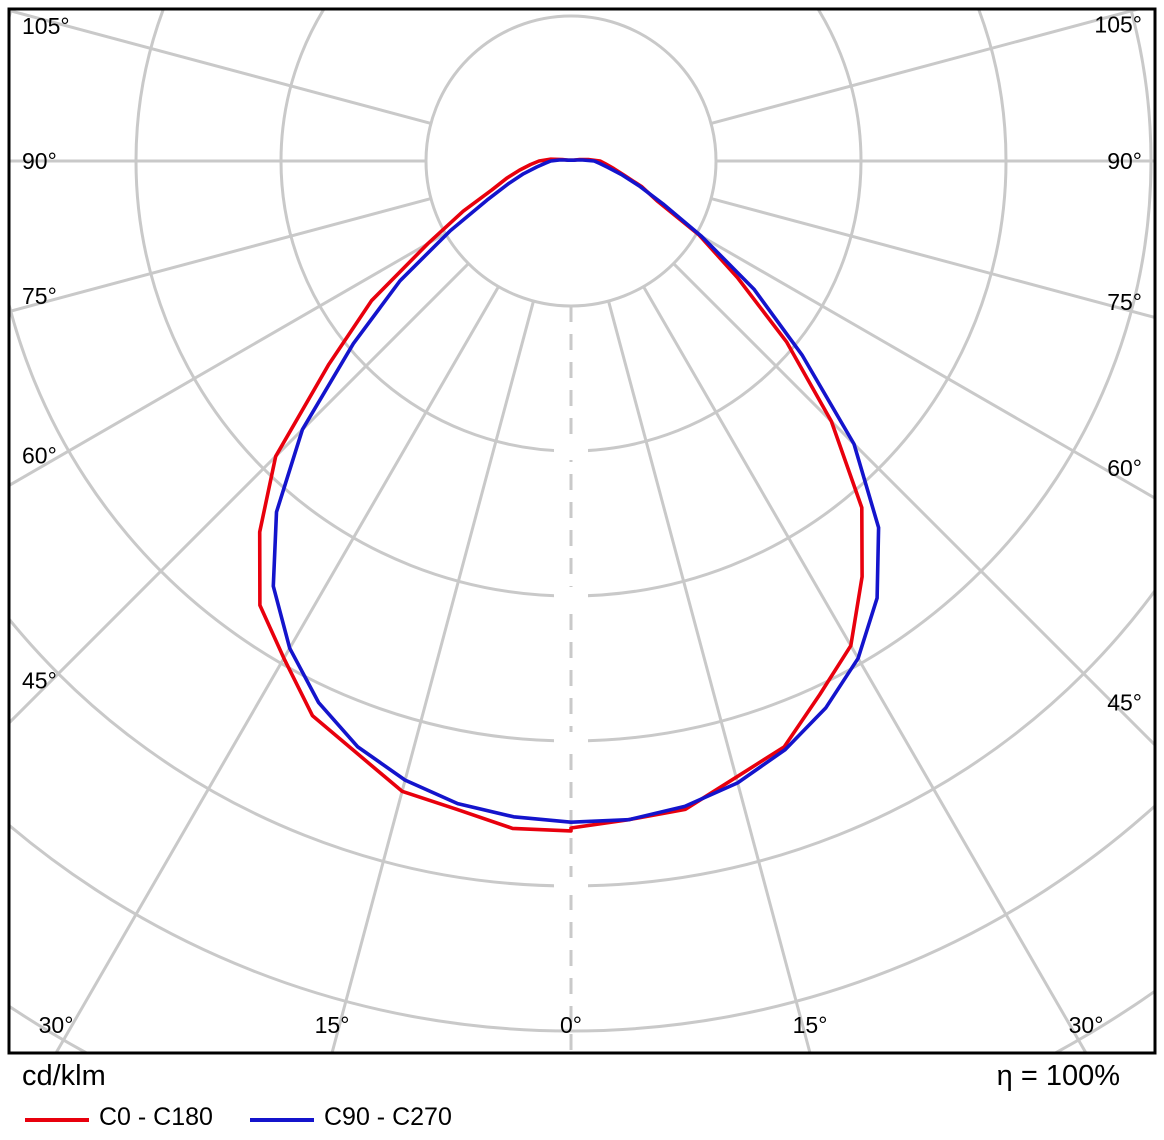 Image resolution: width=1164 pixels, height=1140 pixels. Describe the element at coordinates (571, 668) in the screenshot. I see `axis-value-gaps` at that location.